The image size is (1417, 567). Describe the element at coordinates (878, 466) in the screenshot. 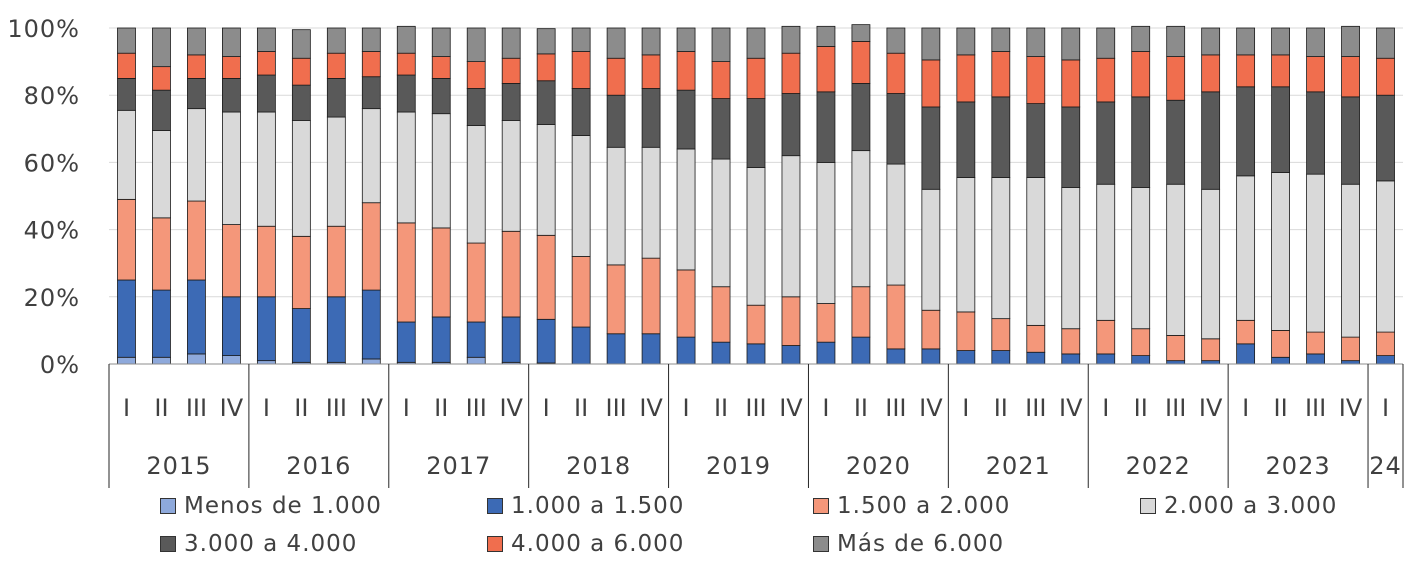

I see `year-tick-label: 2020` at that location.